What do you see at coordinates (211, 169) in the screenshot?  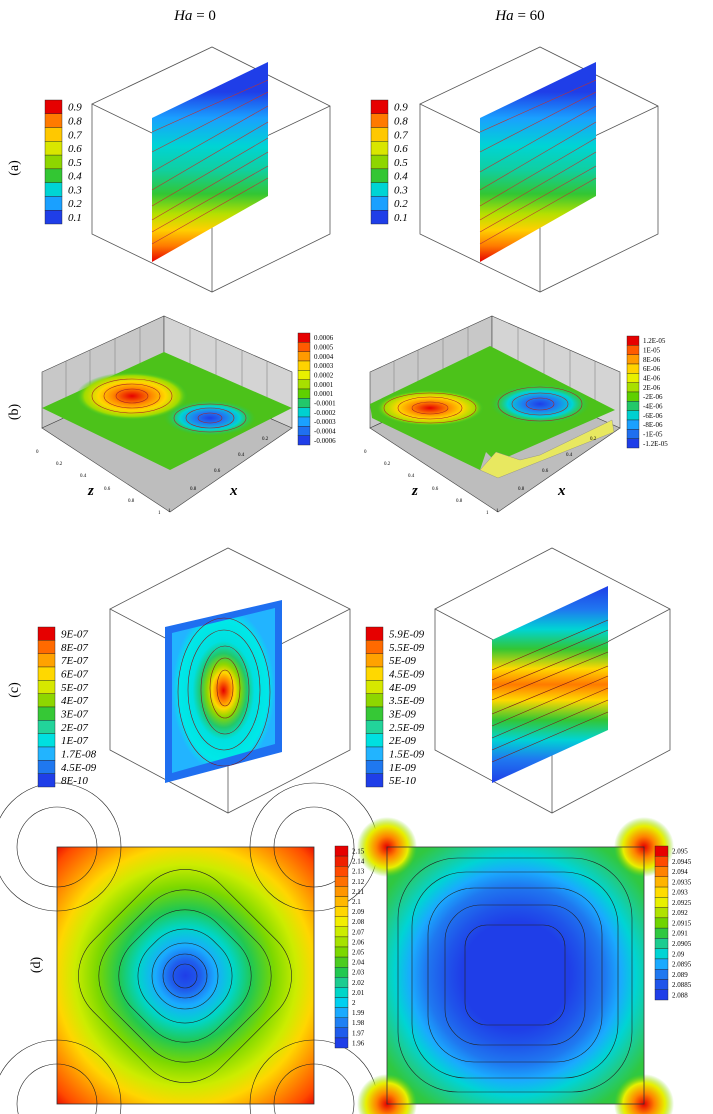 I see `panel-a-left` at bounding box center [211, 169].